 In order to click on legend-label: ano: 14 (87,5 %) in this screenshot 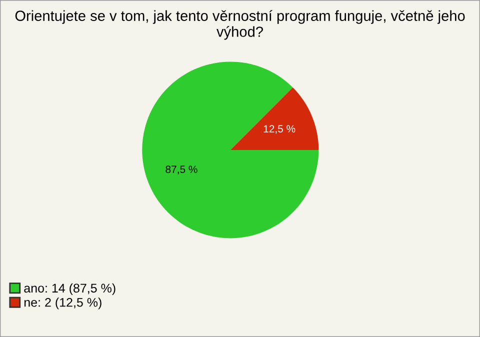, I will do `click(70, 289)`.